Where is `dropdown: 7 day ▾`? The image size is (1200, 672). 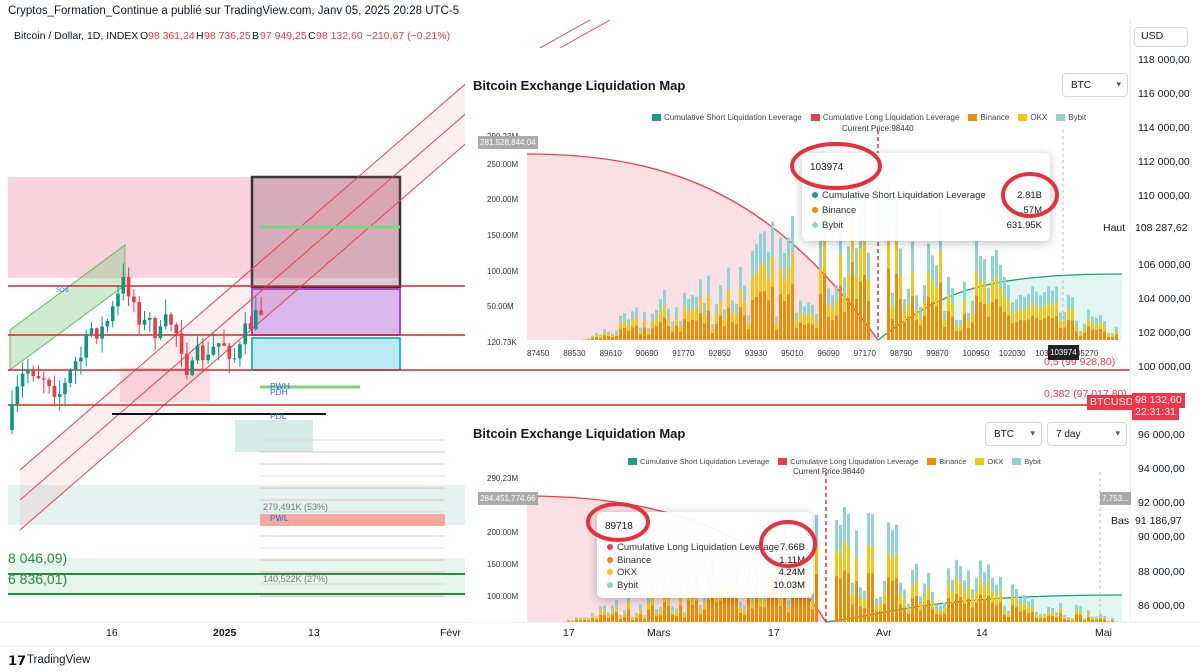 dropdown: 7 day ▾ is located at coordinates (1087, 434).